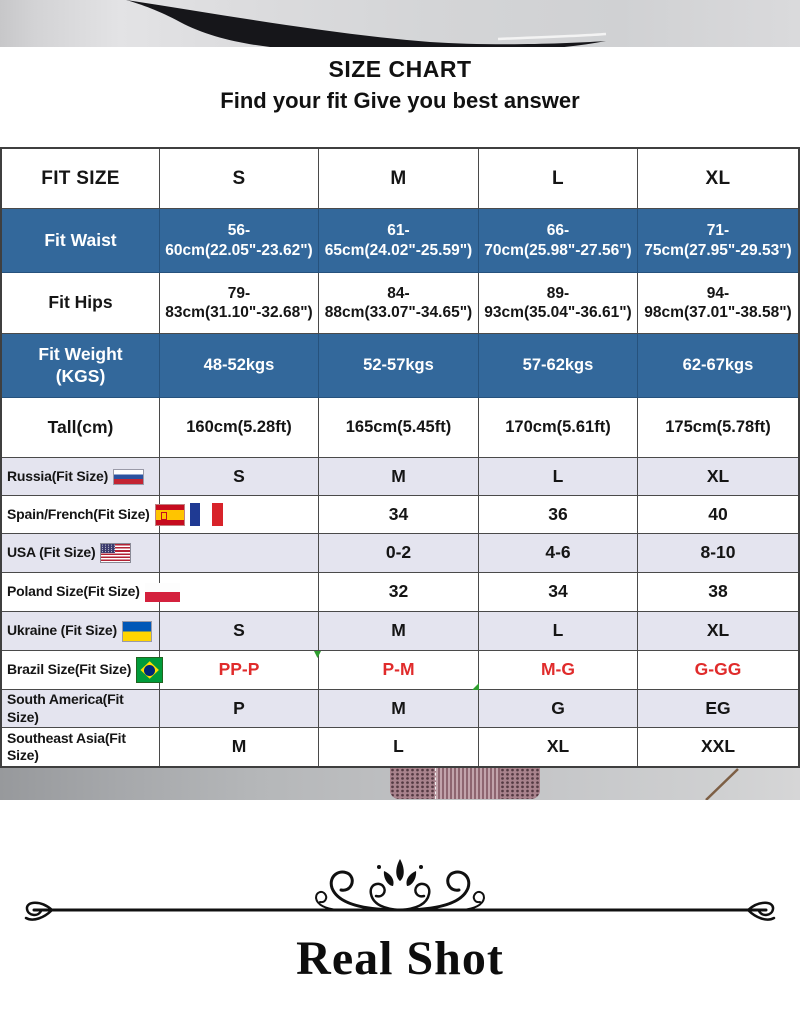 The image size is (800, 1024). I want to click on russia-size-row: Russia(Fit Size) S M L XL, so click(400, 477).